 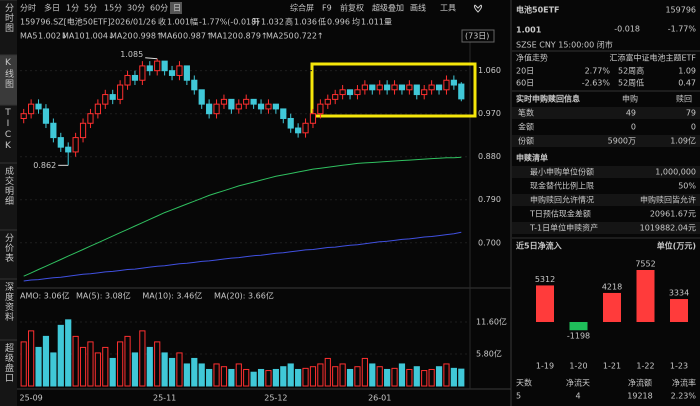 I want to click on info-value: 1.032, so click(x=272, y=22).